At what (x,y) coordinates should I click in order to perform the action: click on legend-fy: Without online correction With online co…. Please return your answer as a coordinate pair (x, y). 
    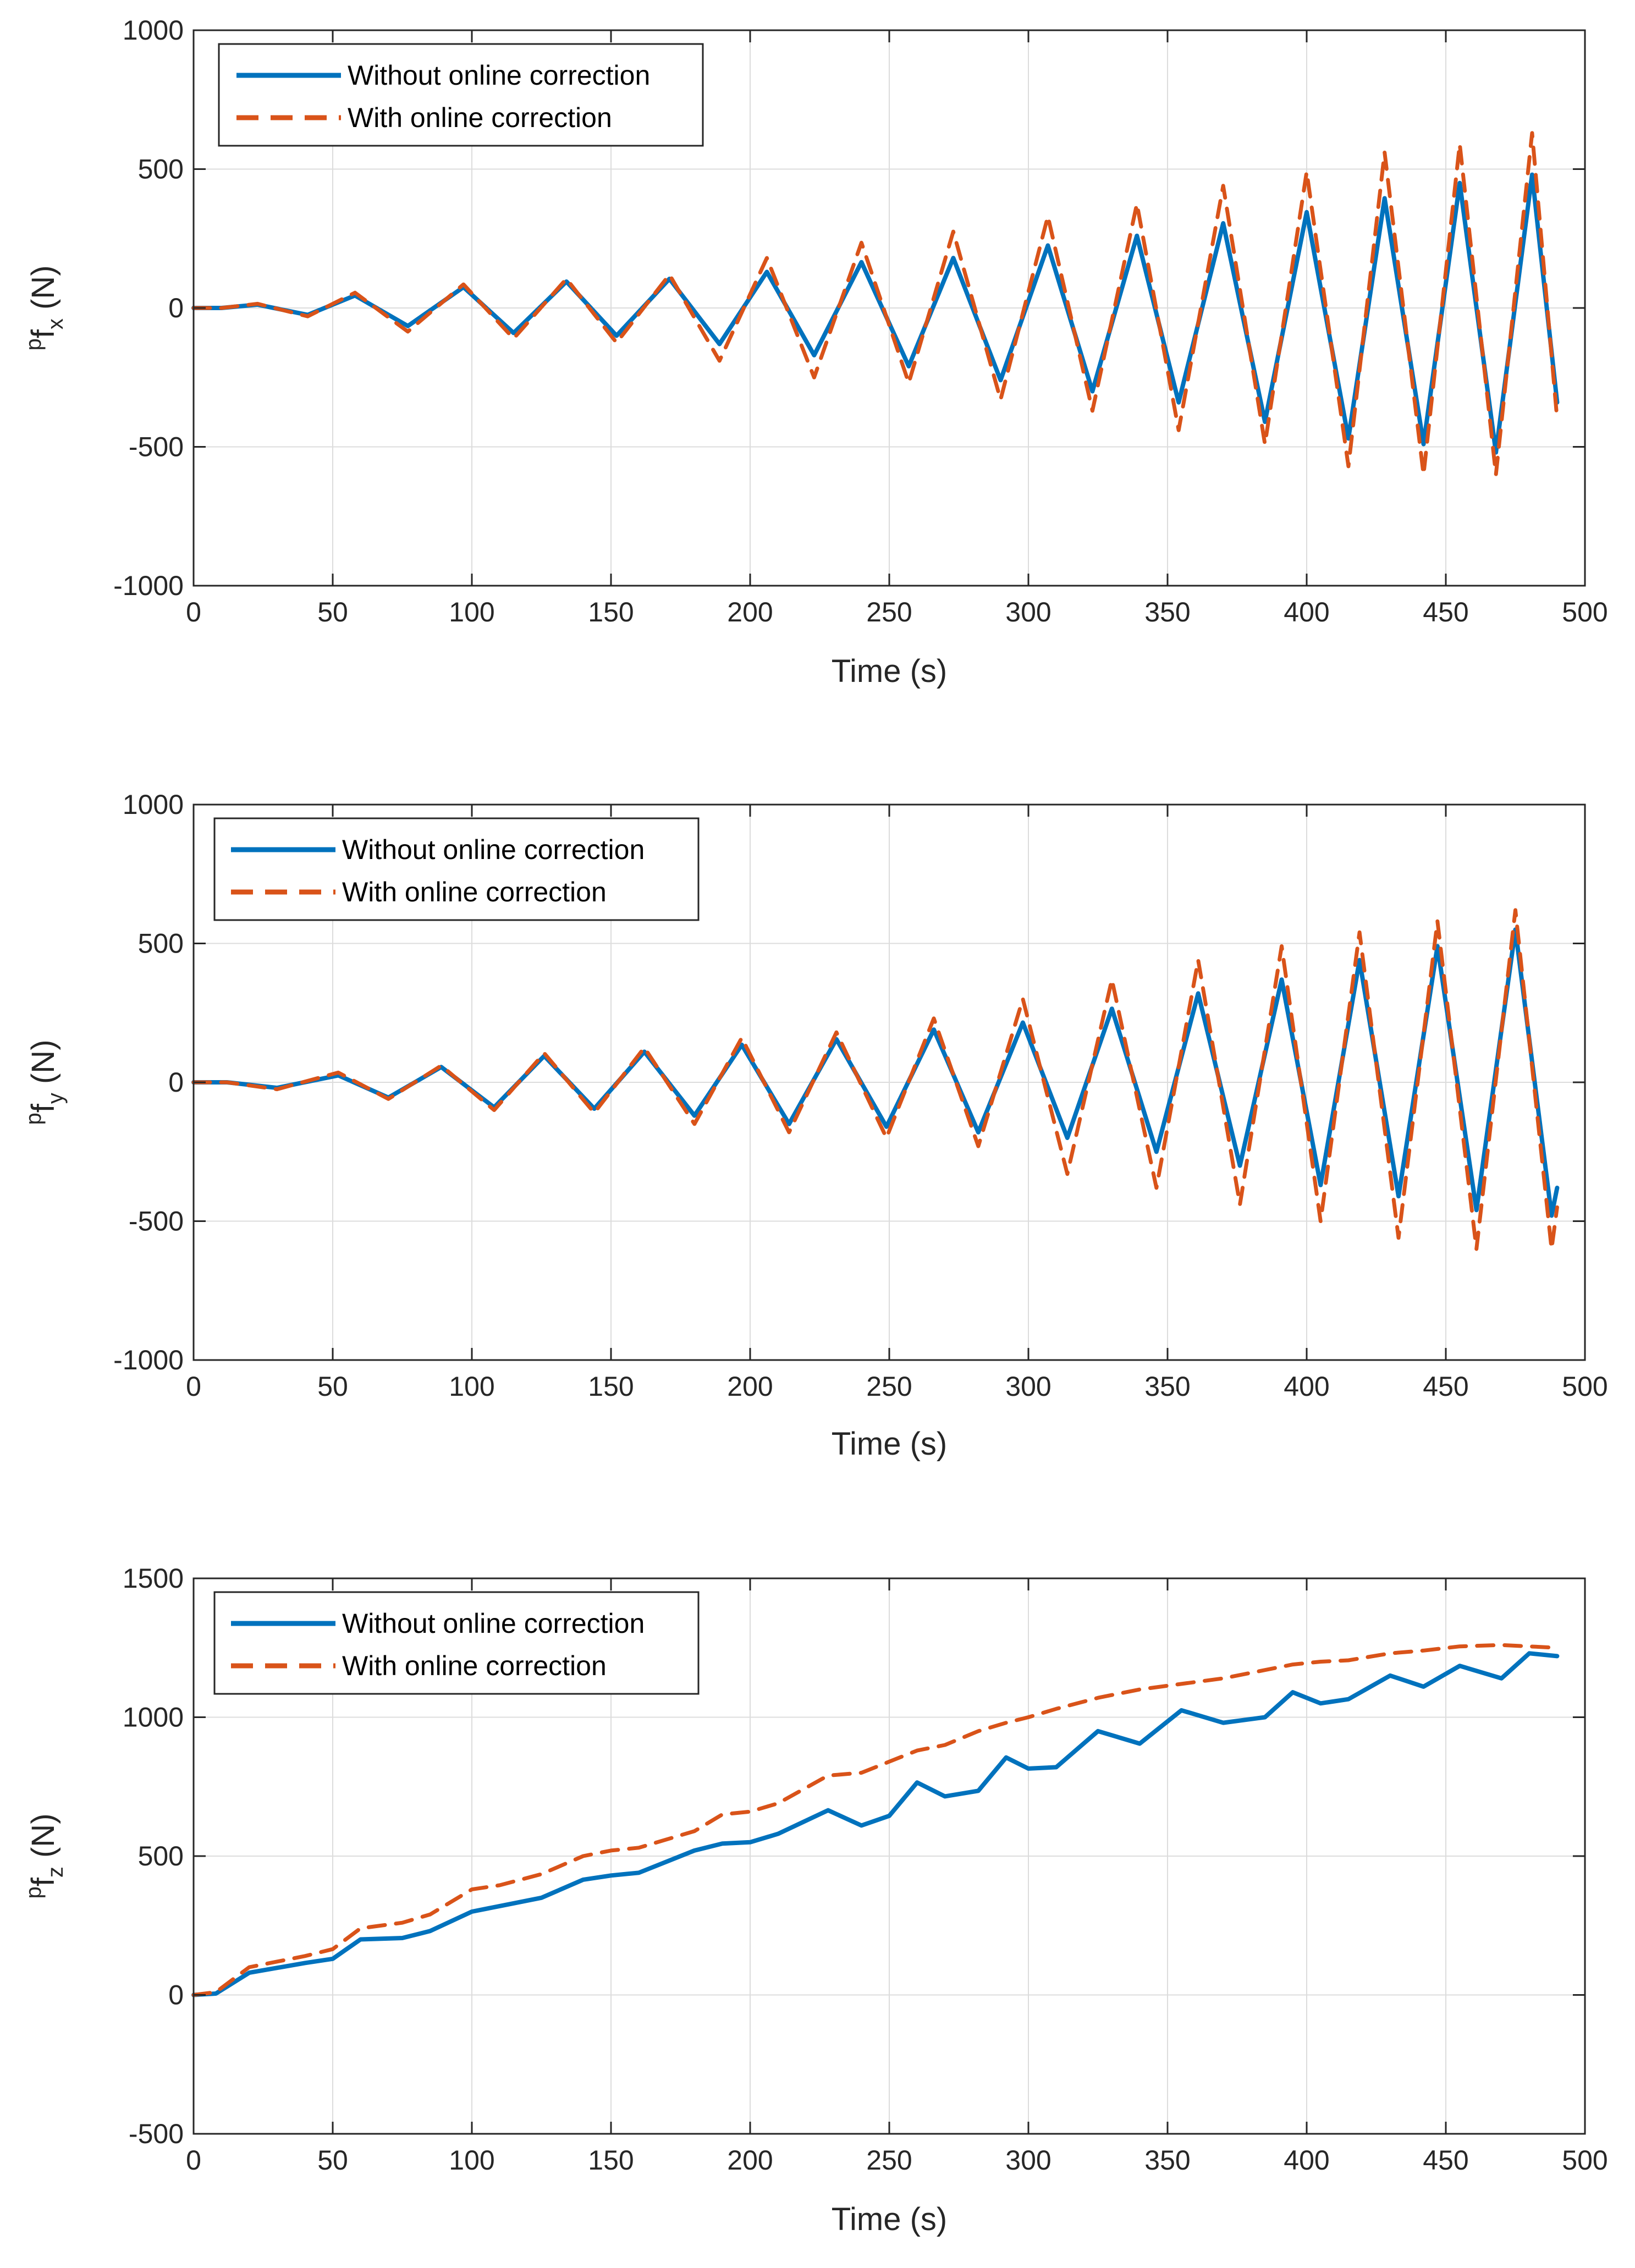
    Looking at the image, I should click on (456, 869).